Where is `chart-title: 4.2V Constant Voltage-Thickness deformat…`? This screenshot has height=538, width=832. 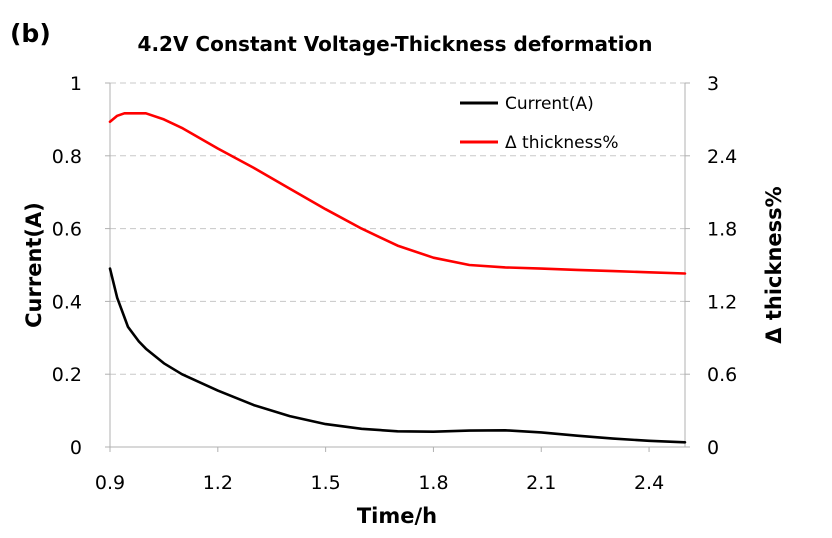 chart-title: 4.2V Constant Voltage-Thickness deformat… is located at coordinates (395, 44).